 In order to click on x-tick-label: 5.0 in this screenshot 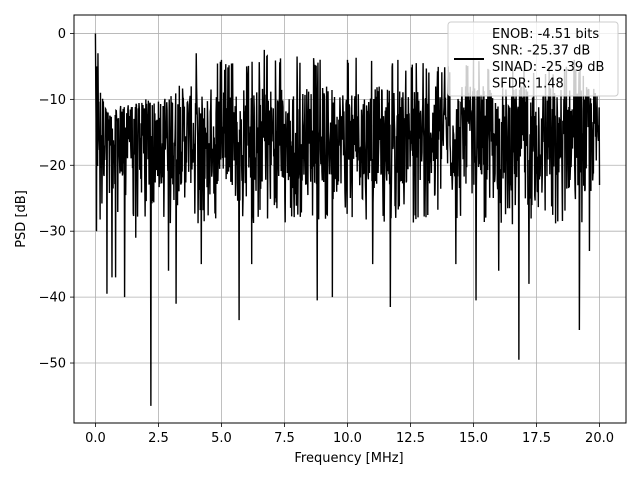, I will do `click(221, 438)`.